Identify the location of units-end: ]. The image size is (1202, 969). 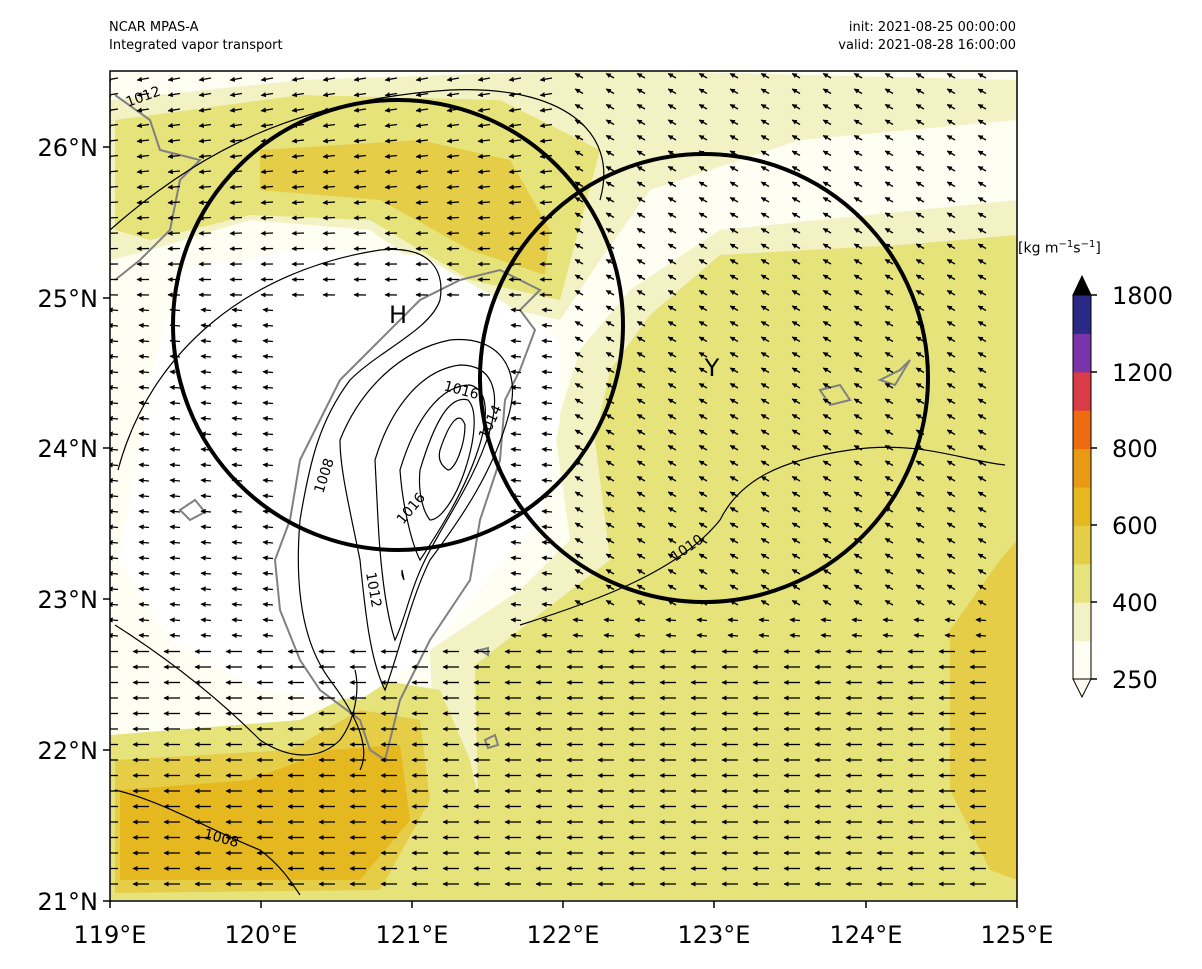
(1098, 248).